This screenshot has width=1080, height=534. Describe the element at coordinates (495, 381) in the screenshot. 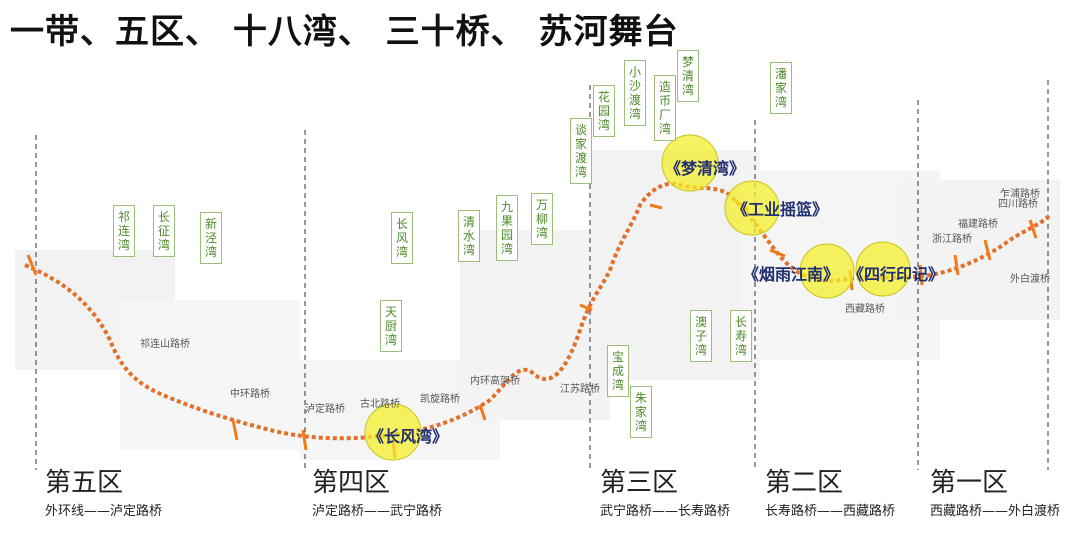

I see `bridge-label: 内环高架桥` at that location.